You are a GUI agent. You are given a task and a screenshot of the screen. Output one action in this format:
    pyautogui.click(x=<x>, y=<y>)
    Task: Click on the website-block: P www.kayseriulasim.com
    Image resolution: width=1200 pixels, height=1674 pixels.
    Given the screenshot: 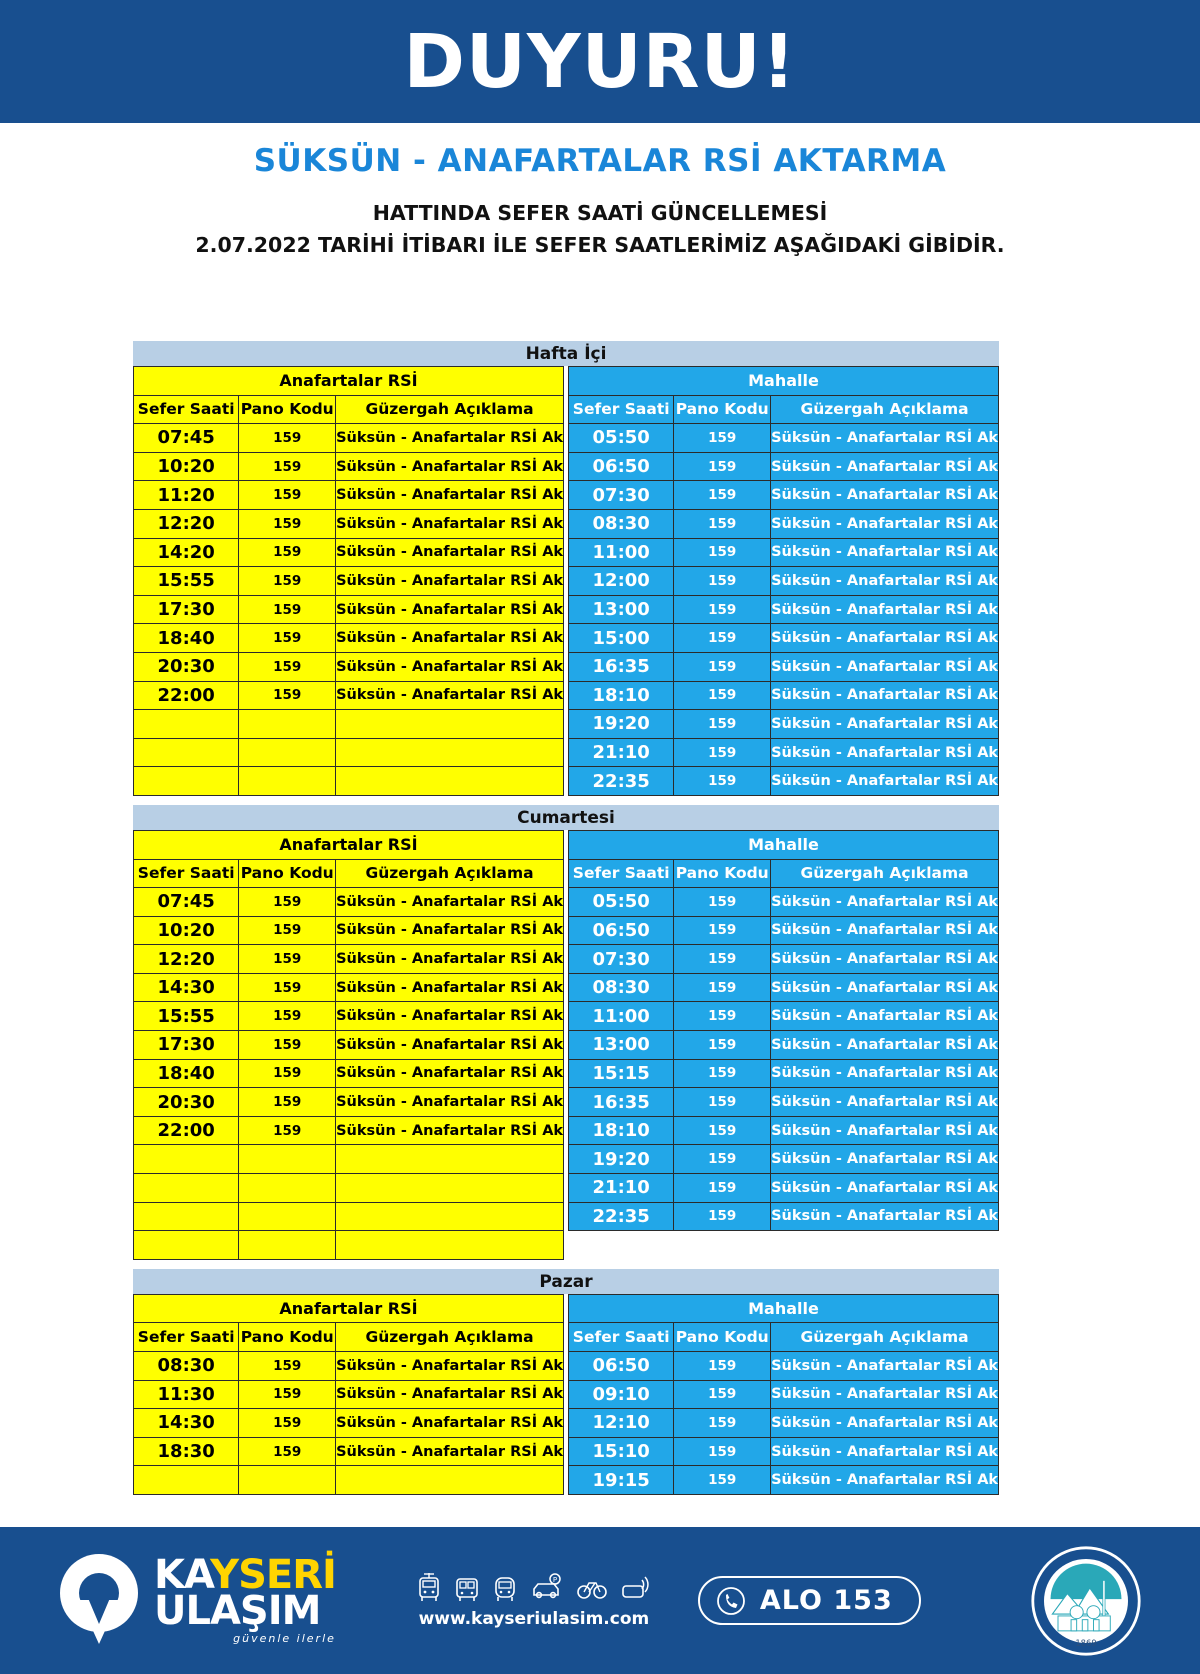 What is the action you would take?
    pyautogui.click(x=534, y=1600)
    